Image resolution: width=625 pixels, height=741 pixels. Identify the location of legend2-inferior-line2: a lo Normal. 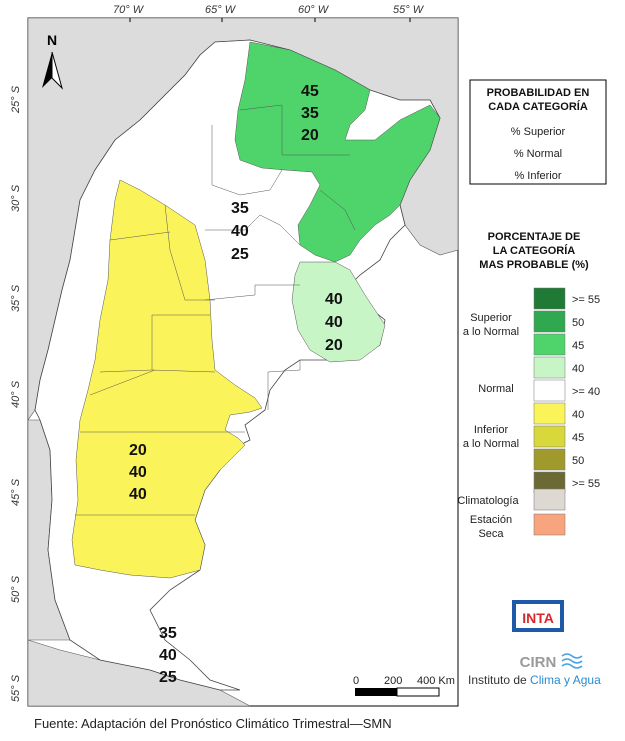
(491, 444).